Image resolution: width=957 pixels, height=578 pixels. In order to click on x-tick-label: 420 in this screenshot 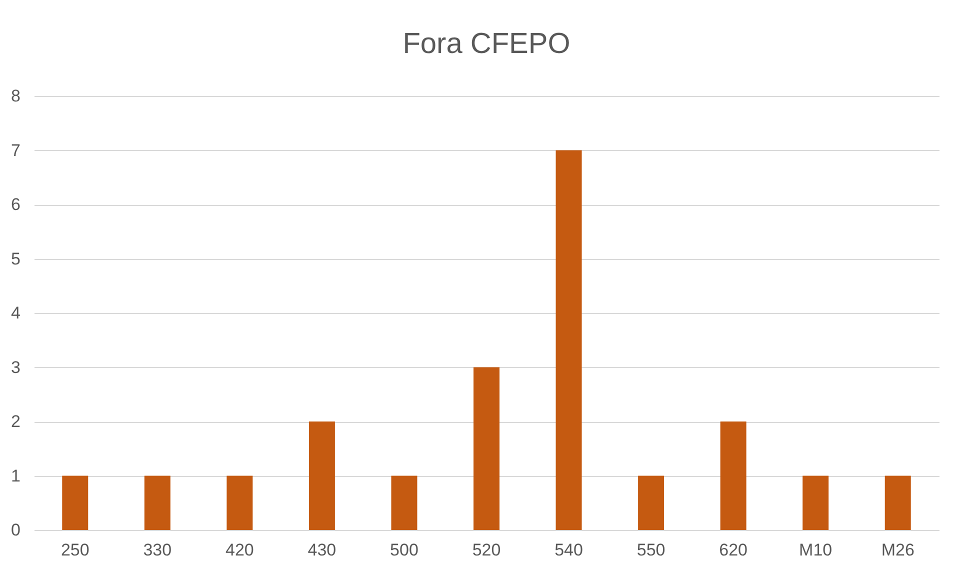, I will do `click(239, 550)`.